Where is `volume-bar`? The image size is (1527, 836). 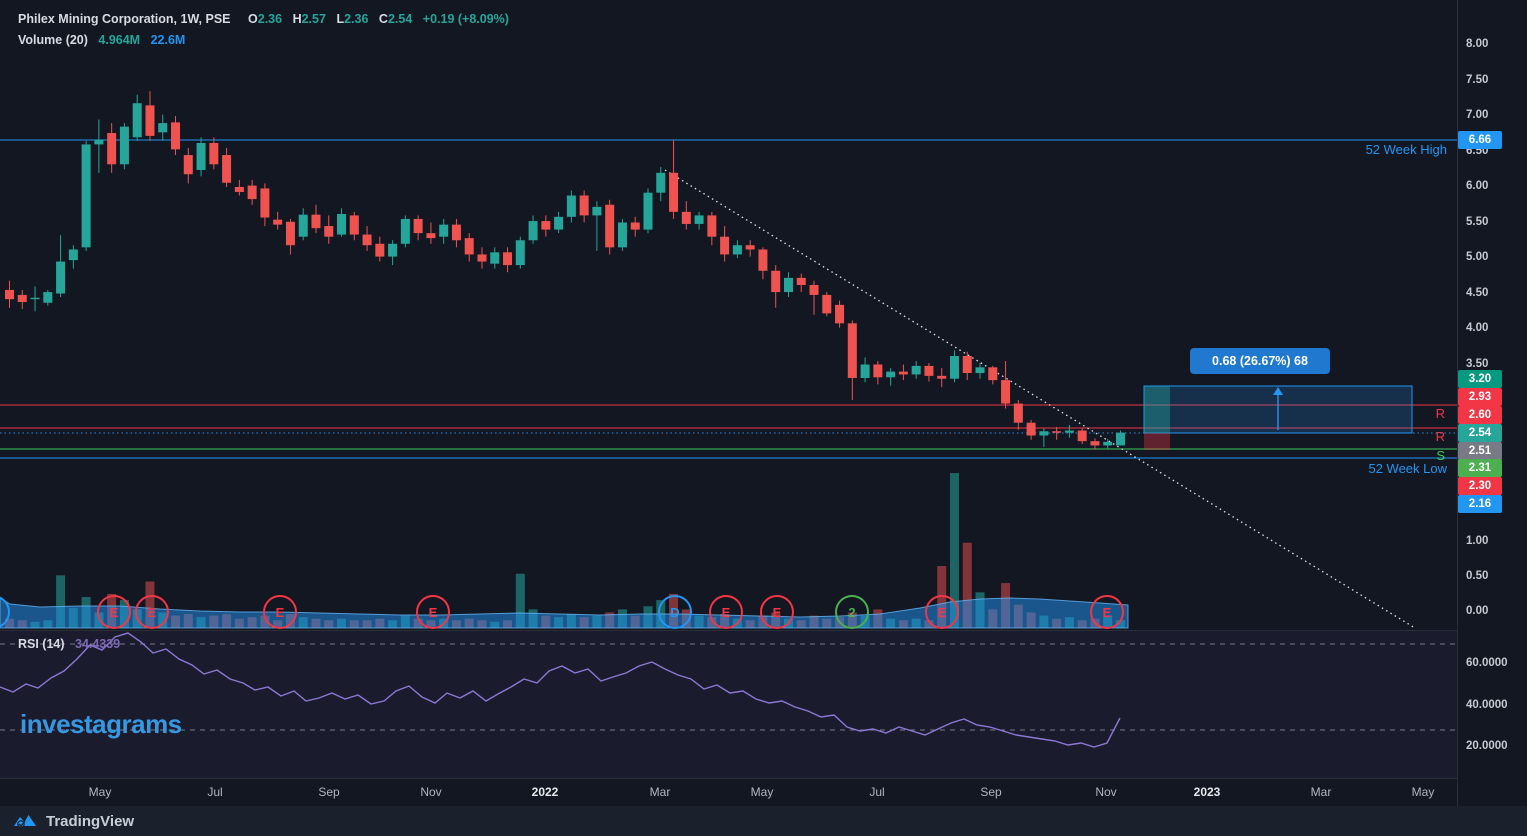 volume-bar is located at coordinates (674, 610).